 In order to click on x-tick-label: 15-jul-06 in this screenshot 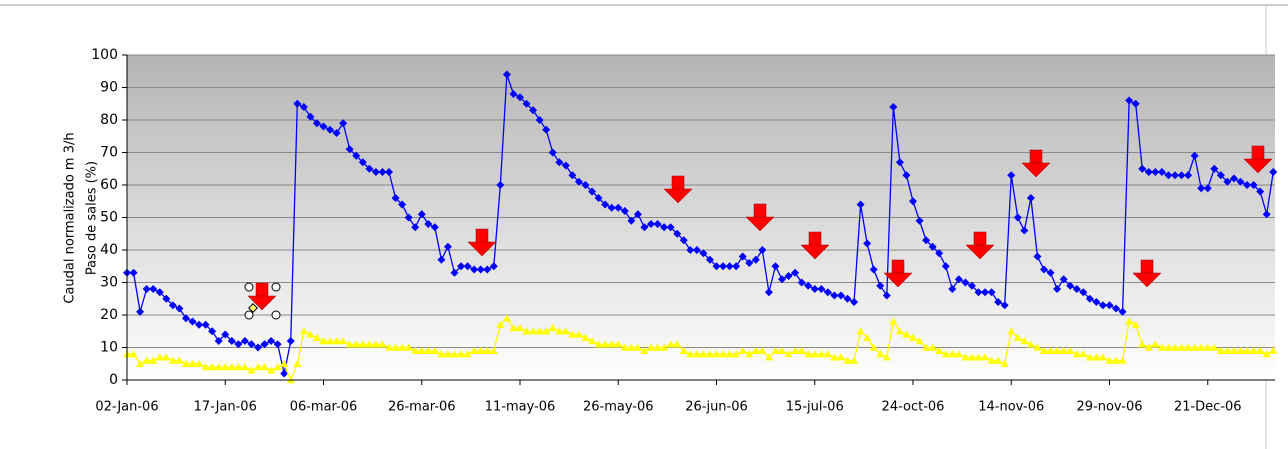, I will do `click(815, 407)`.